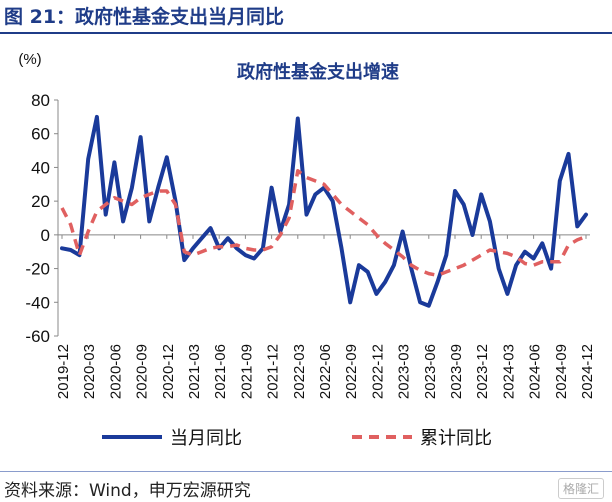  What do you see at coordinates (318, 72) in the screenshot?
I see `chart-title: 政府性基金支出增速` at bounding box center [318, 72].